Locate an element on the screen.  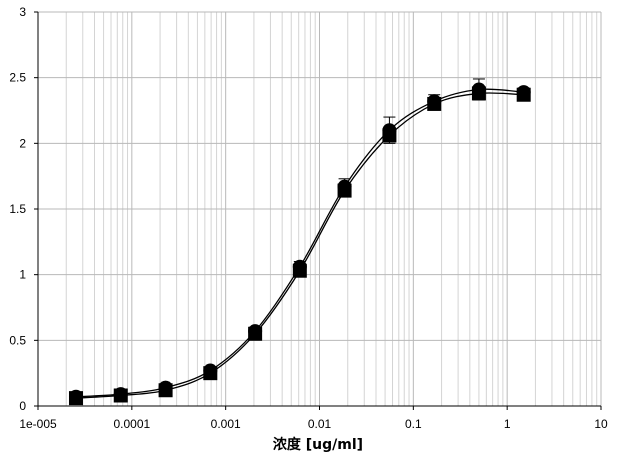
y-tick-label: 0 is located at coordinates (22, 406).